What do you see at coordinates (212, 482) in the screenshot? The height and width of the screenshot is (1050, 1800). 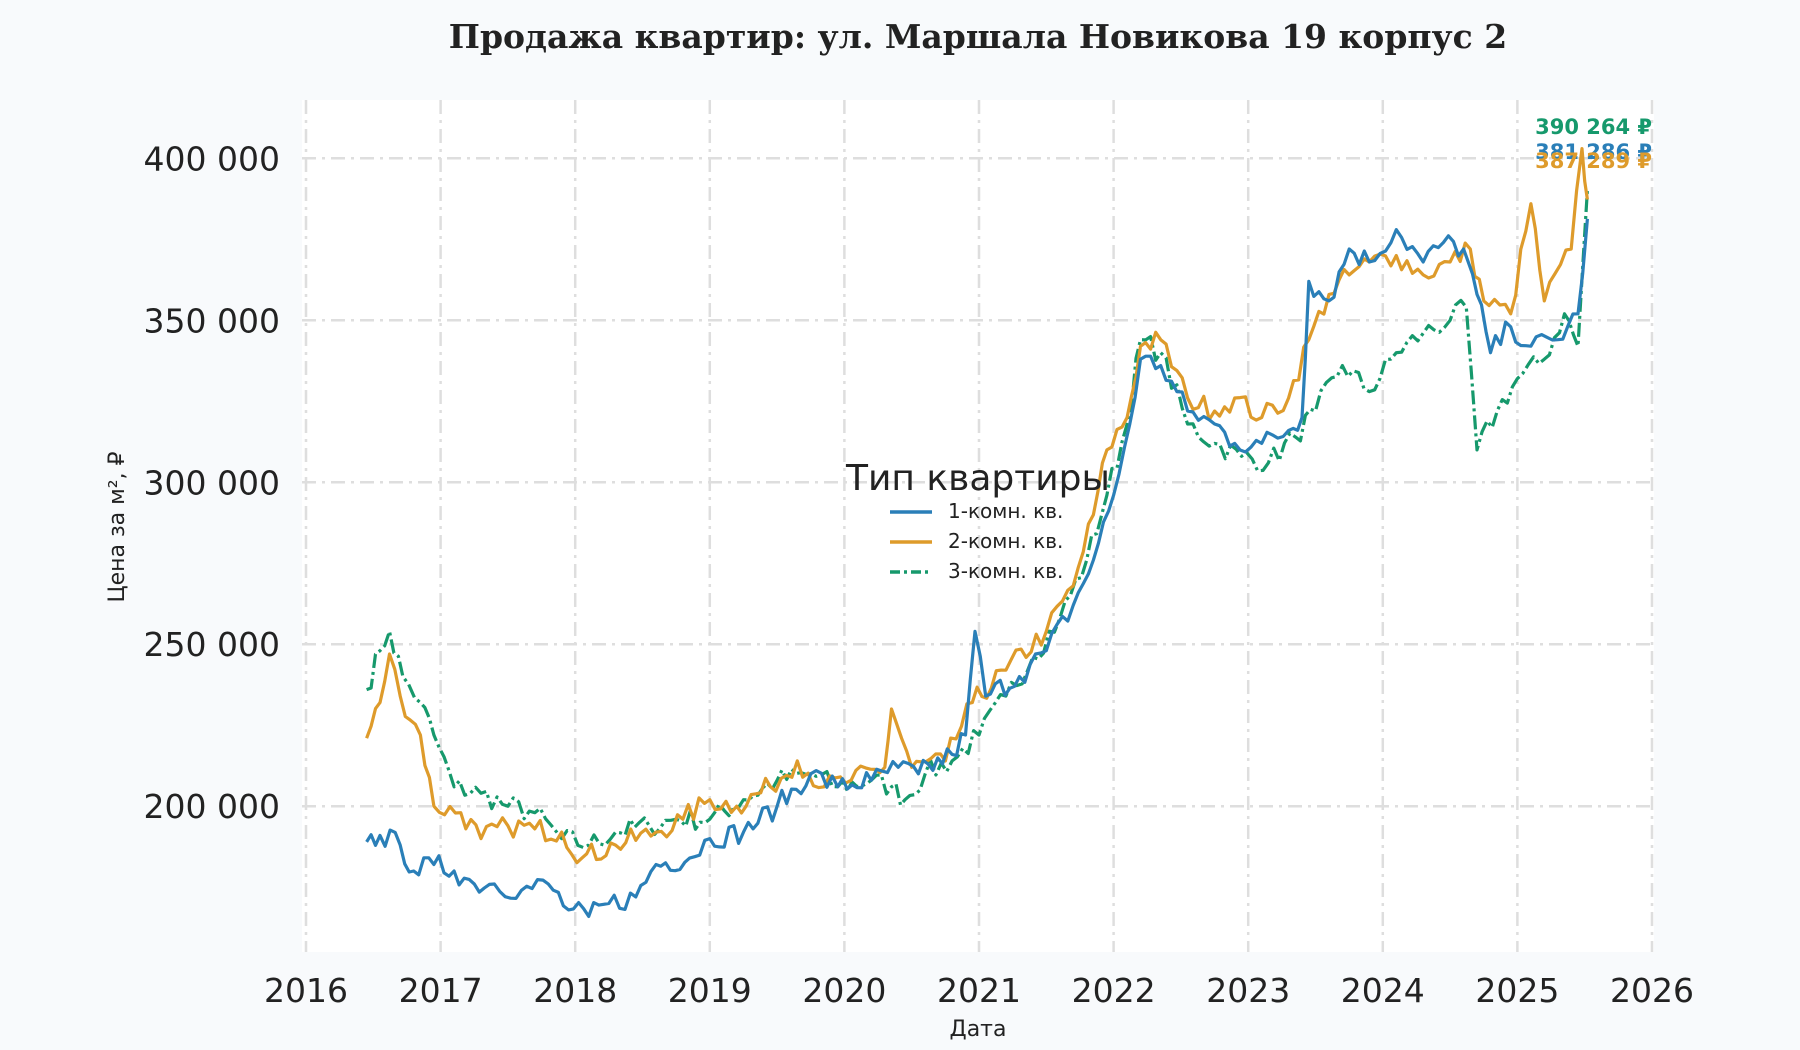 I see `y-tick-label: 300 000` at bounding box center [212, 482].